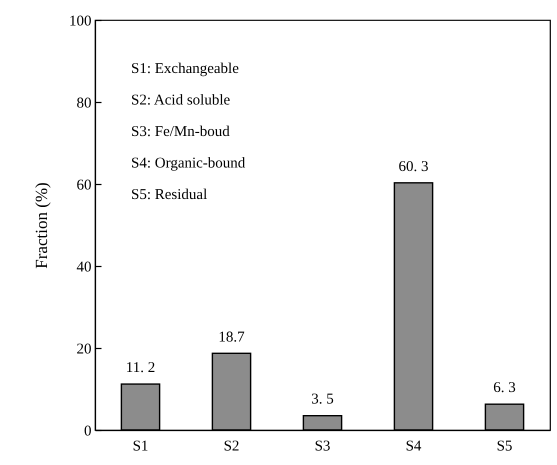 The width and height of the screenshot is (557, 465). What do you see at coordinates (232, 337) in the screenshot?
I see `data-label: 18.7` at bounding box center [232, 337].